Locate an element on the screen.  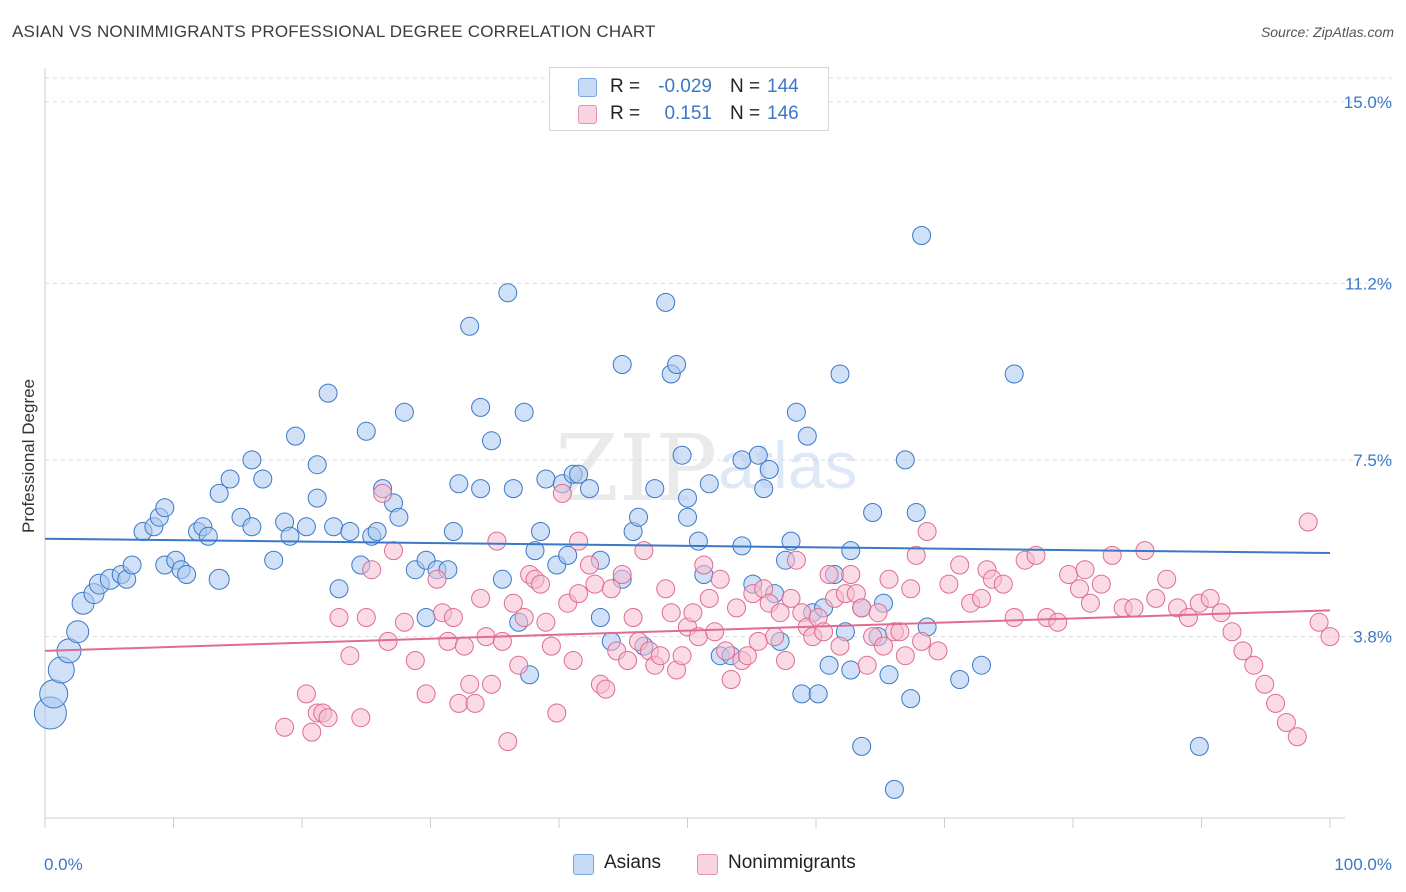
legend-n-value: 146 is located at coordinates (783, 113).